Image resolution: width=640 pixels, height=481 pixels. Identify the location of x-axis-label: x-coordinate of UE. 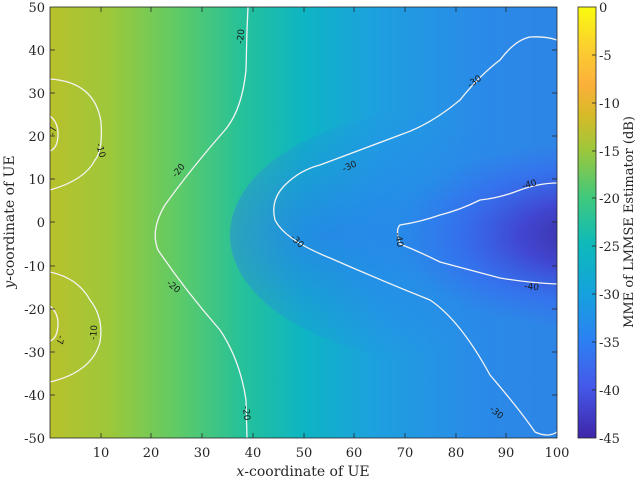
(302, 472).